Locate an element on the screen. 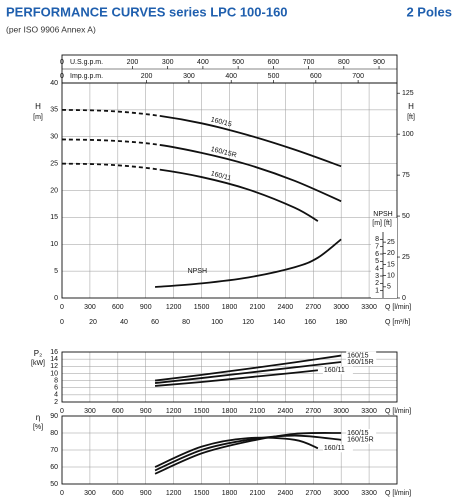  x2-tick-label: 100 is located at coordinates (217, 322).